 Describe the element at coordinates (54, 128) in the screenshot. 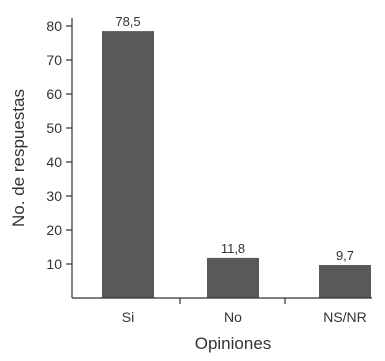

I see `y-tick-label: 50` at that location.